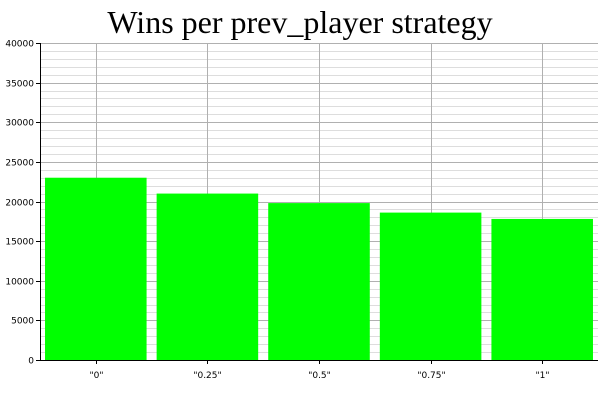 The image size is (600, 400). What do you see at coordinates (207, 376) in the screenshot?
I see `x-tick-label: "0.25"` at bounding box center [207, 376].